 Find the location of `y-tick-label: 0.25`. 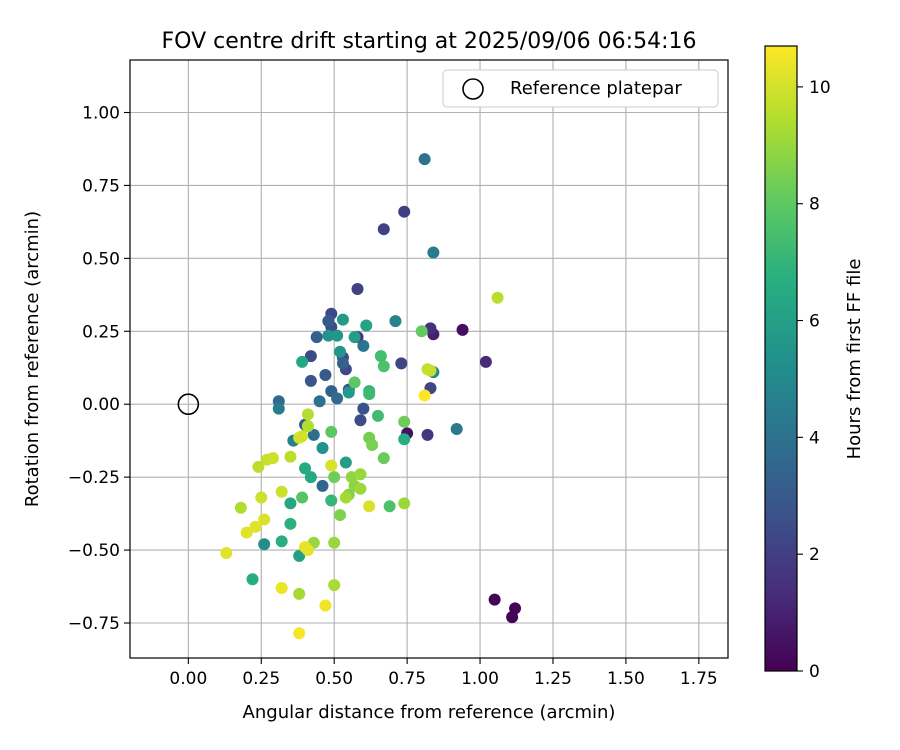

y-tick-label: 0.25 is located at coordinates (101, 332).